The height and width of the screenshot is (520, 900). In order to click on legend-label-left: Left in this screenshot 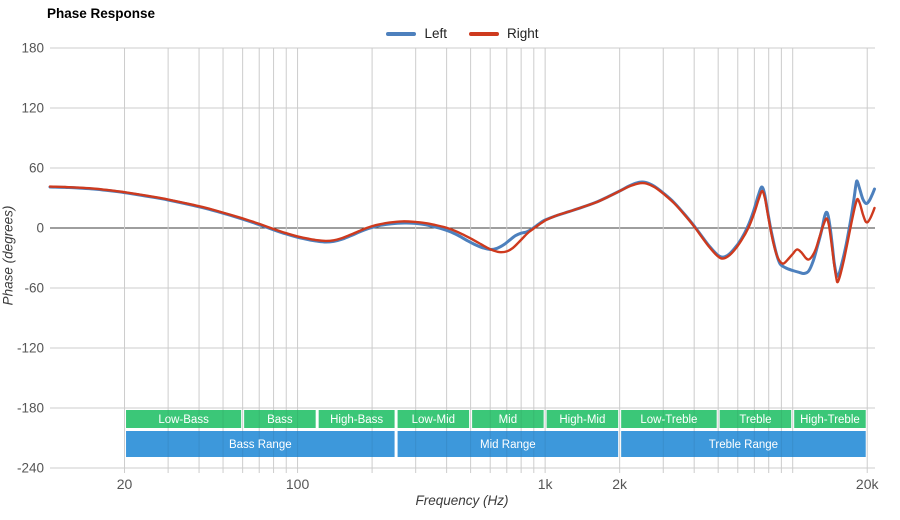, I will do `click(435, 33)`.